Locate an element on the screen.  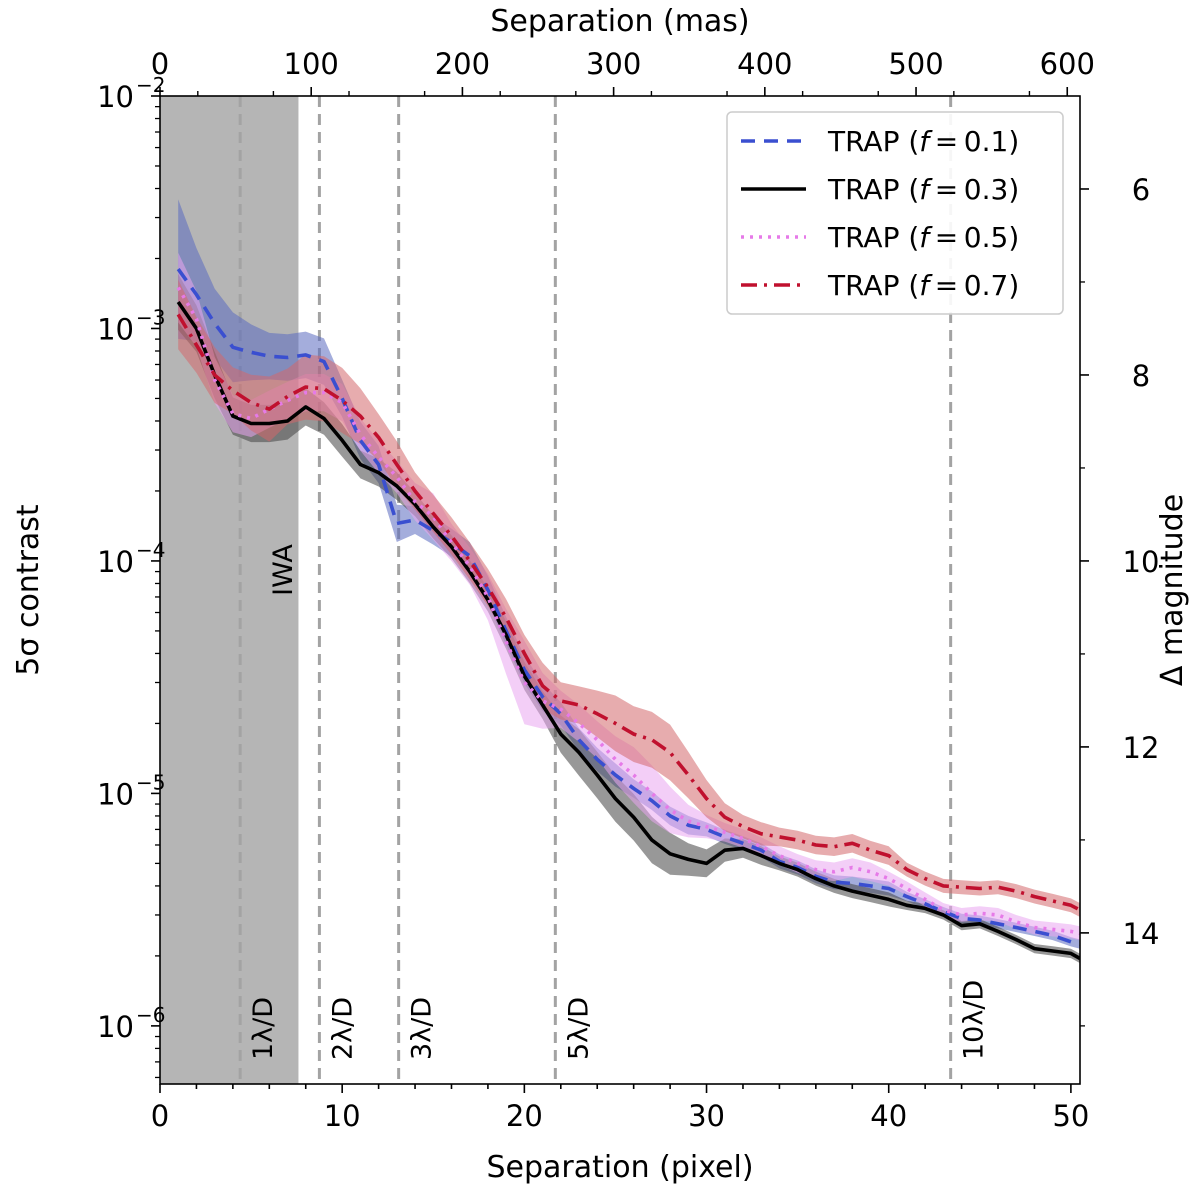
x-tick-label: 40 is located at coordinates (888, 1116).